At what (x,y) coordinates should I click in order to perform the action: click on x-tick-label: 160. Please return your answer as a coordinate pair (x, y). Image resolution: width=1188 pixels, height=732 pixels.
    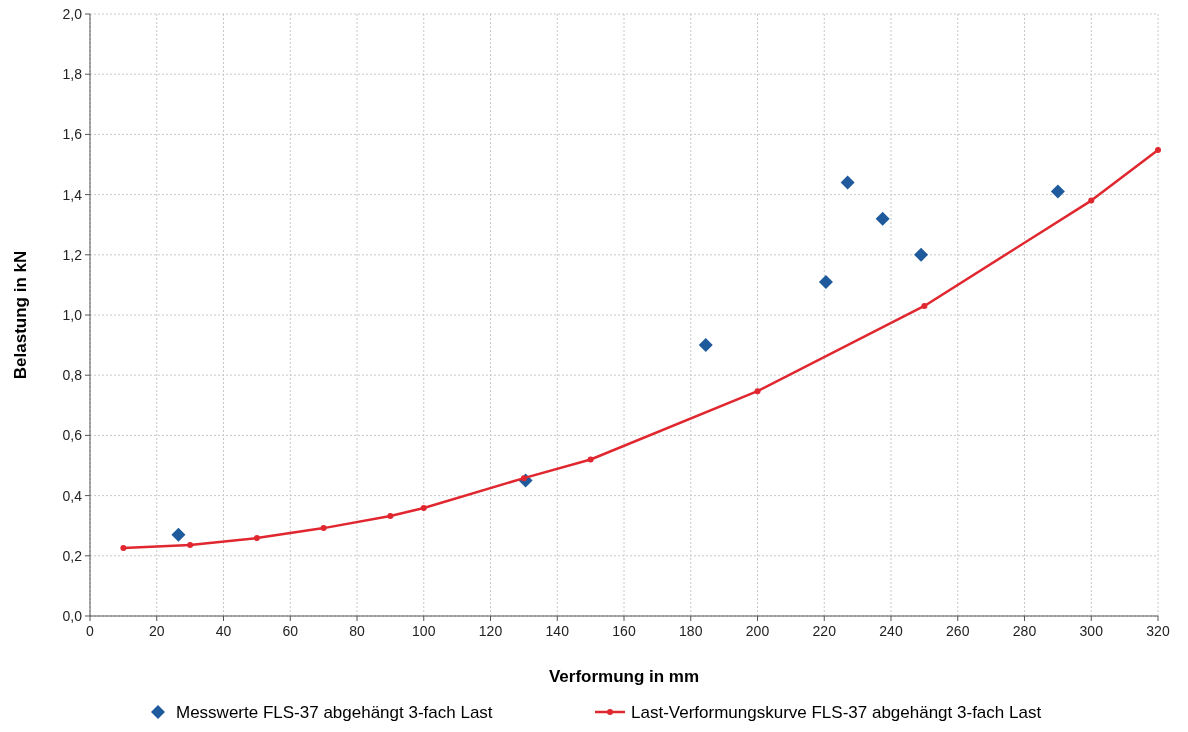
    Looking at the image, I should click on (624, 631).